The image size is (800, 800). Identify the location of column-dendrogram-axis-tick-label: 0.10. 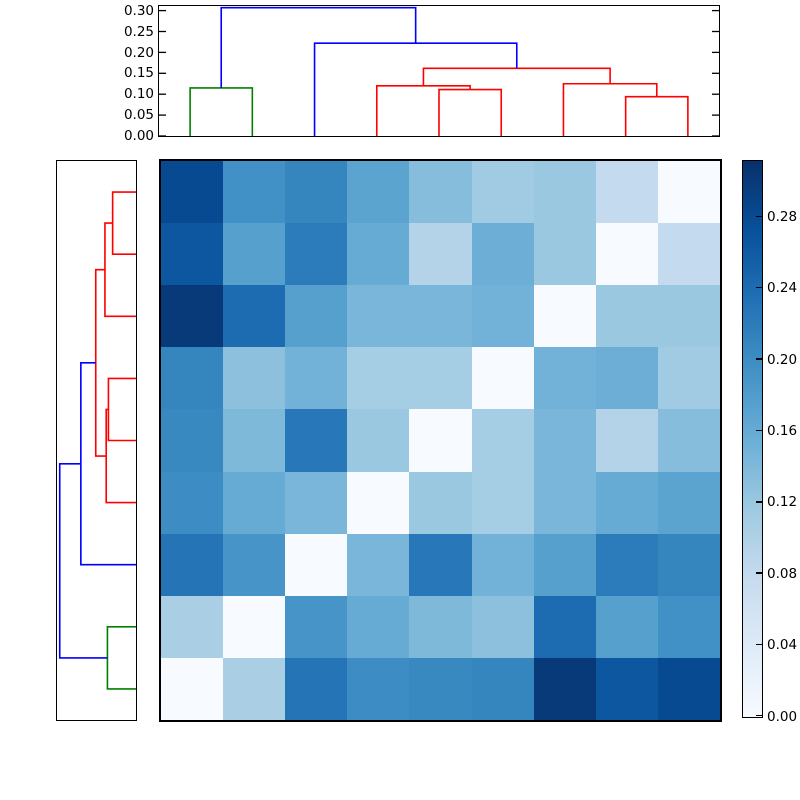
(138, 94).